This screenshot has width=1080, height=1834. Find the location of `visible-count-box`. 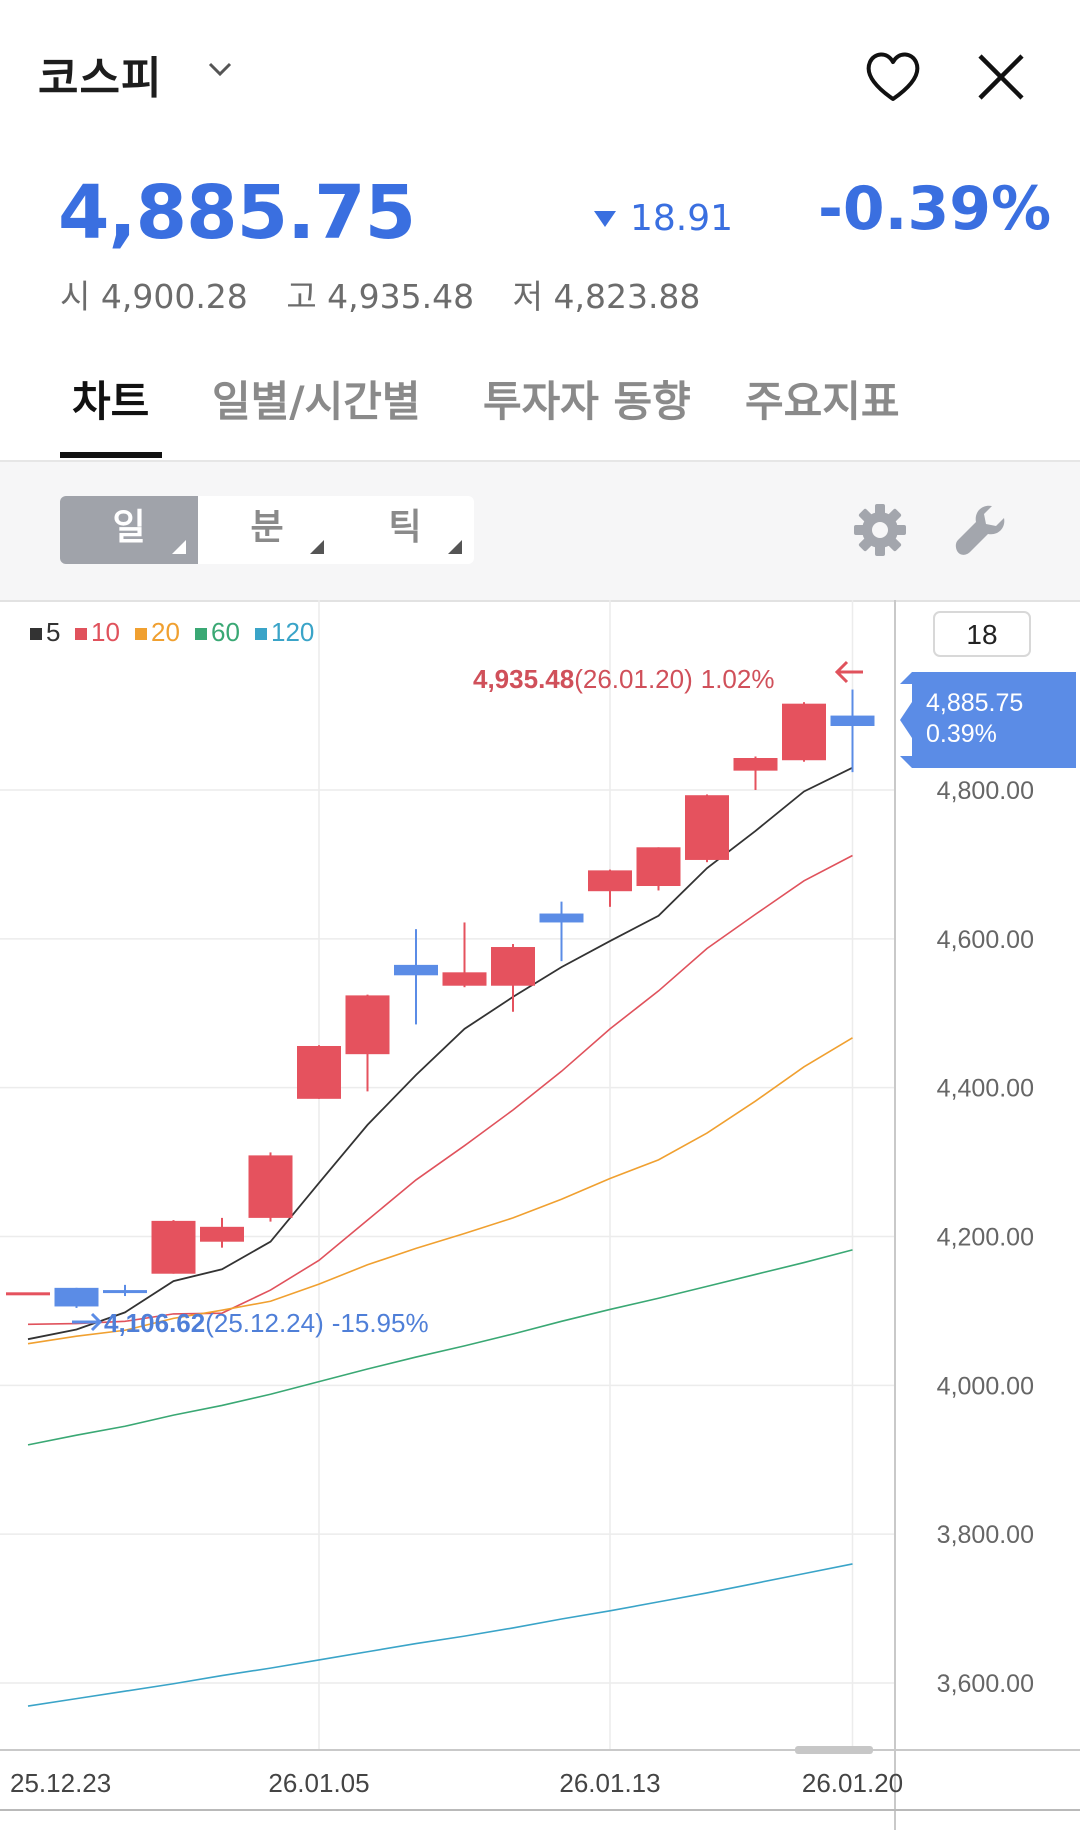

visible-count-box is located at coordinates (982, 634).